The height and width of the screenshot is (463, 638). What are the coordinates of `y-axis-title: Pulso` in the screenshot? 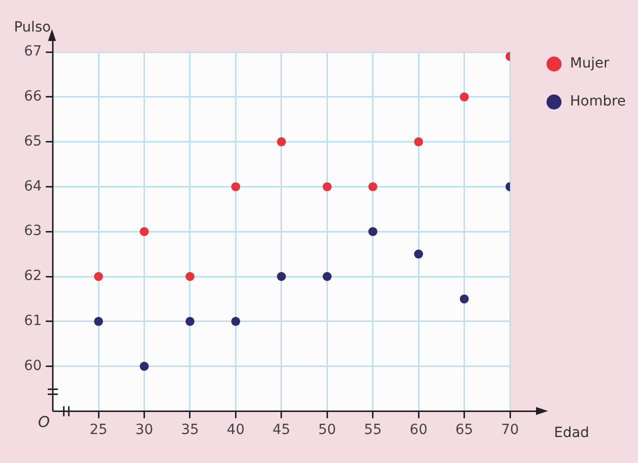 It's located at (32, 28).